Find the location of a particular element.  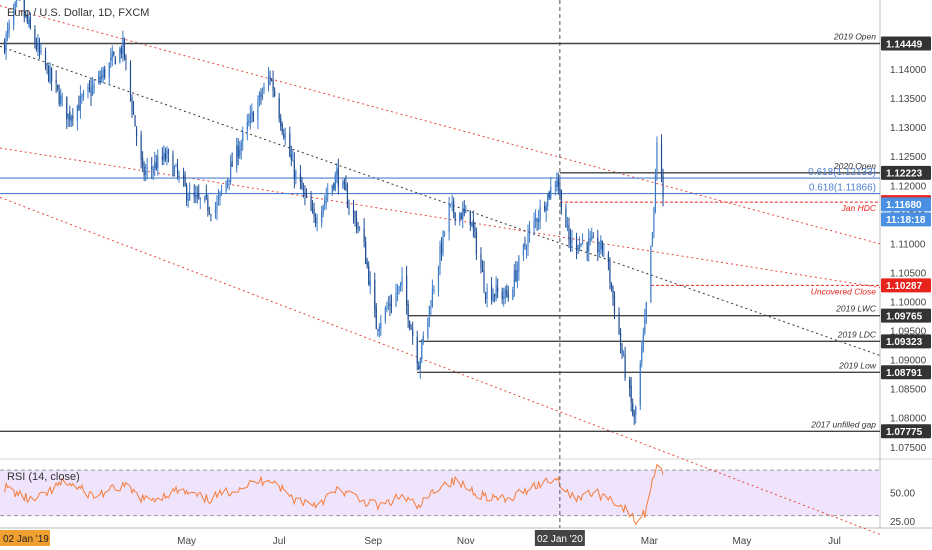

price-badge-6: 1.09323 is located at coordinates (906, 341).